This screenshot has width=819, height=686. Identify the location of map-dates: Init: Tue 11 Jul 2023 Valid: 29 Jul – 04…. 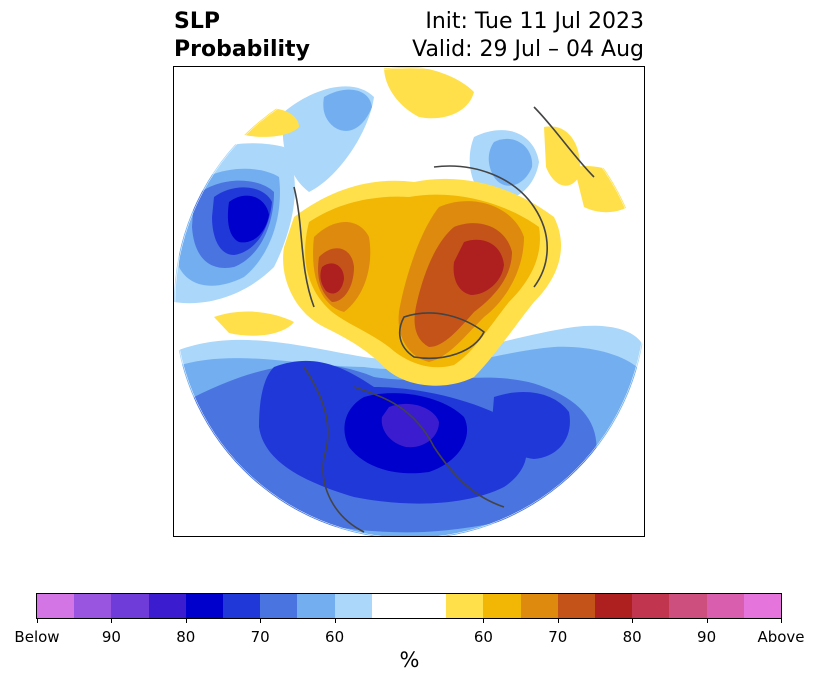
(528, 36).